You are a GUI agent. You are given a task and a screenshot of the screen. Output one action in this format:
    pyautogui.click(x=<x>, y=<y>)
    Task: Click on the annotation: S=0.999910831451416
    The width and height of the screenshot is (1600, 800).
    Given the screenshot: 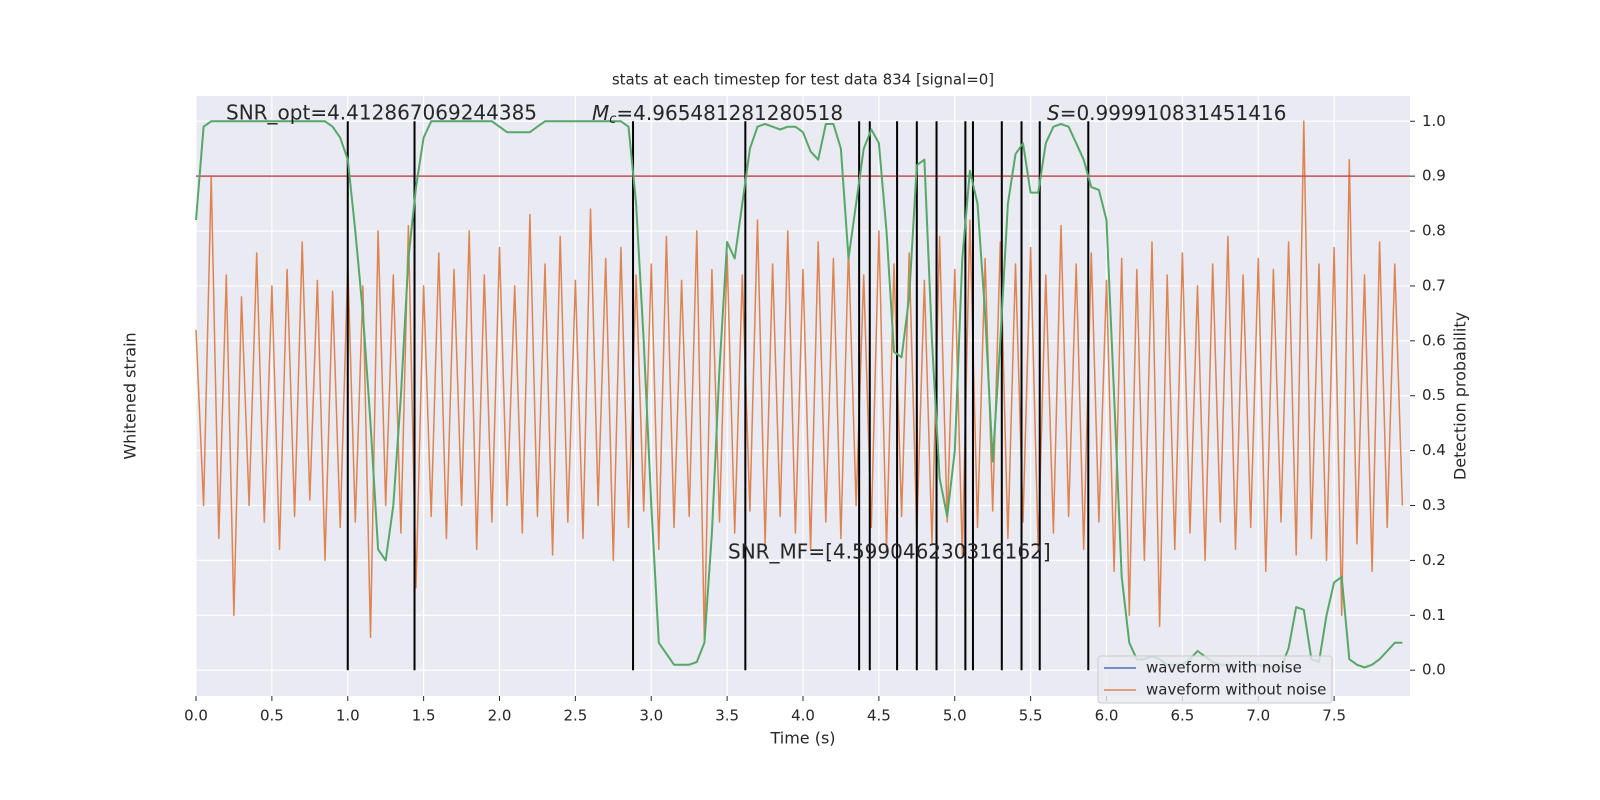 What is the action you would take?
    pyautogui.click(x=1166, y=113)
    